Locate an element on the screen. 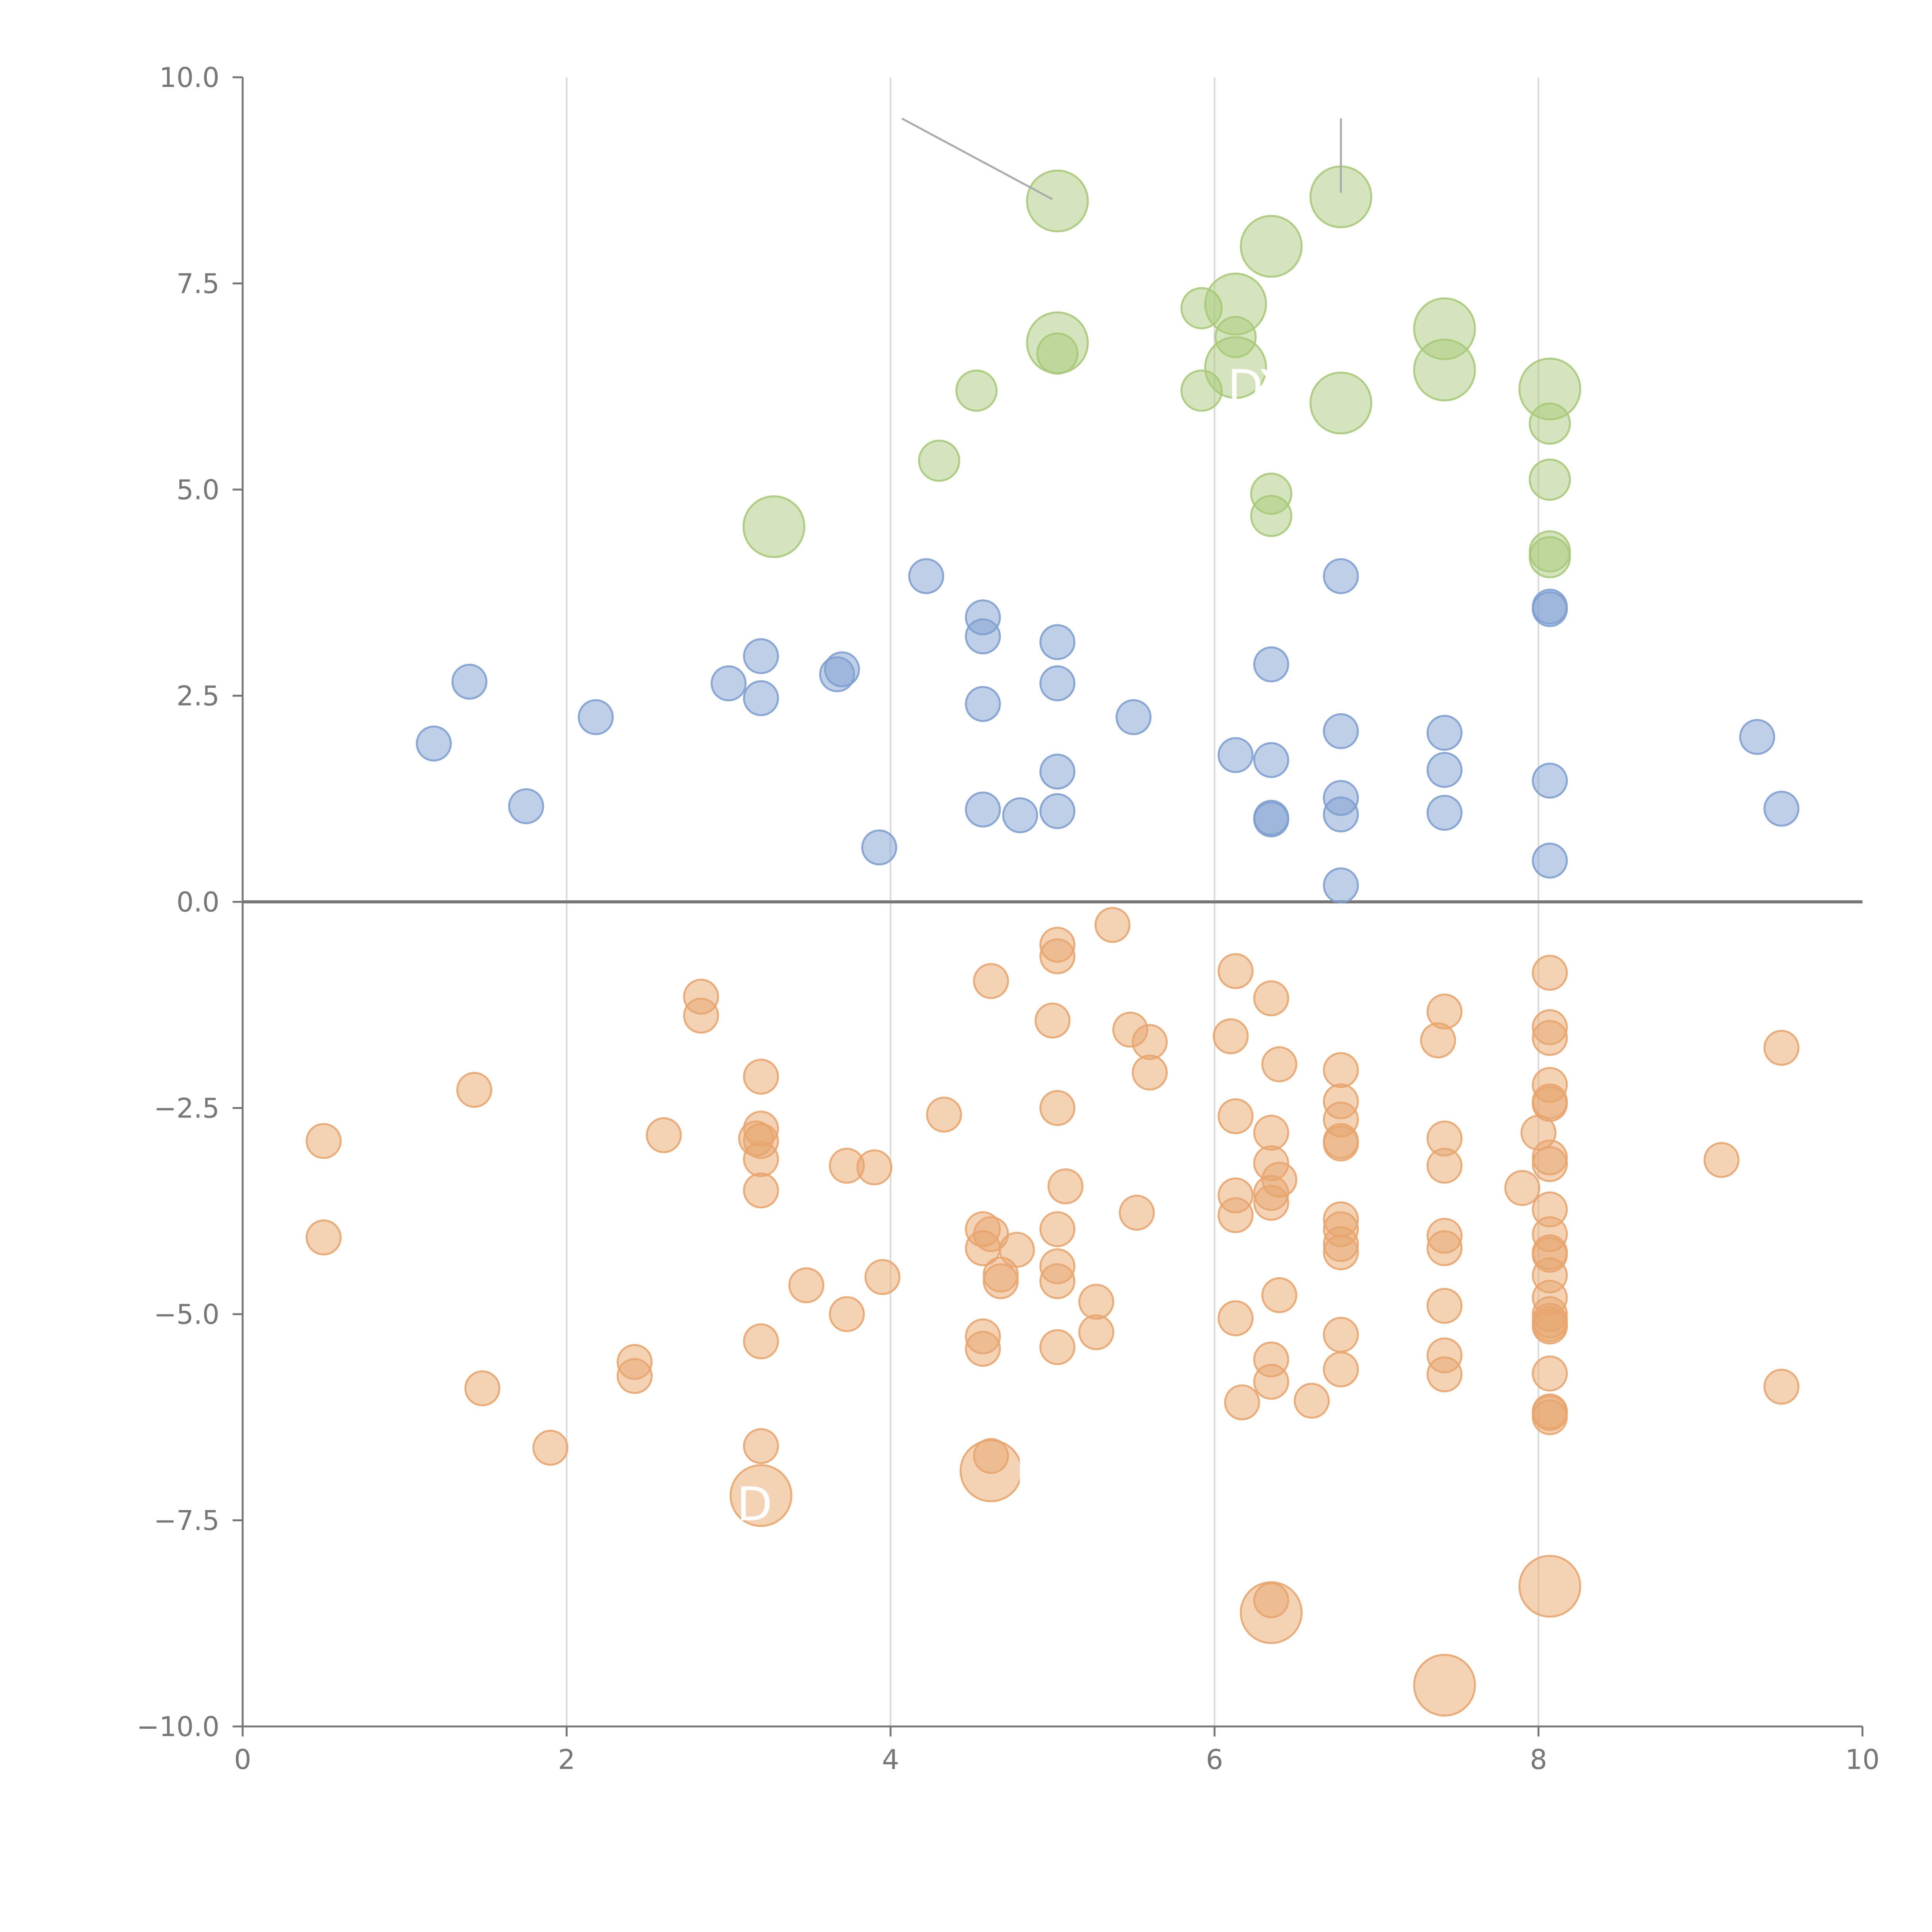  x-tick-label: 6 is located at coordinates (1214, 1760).